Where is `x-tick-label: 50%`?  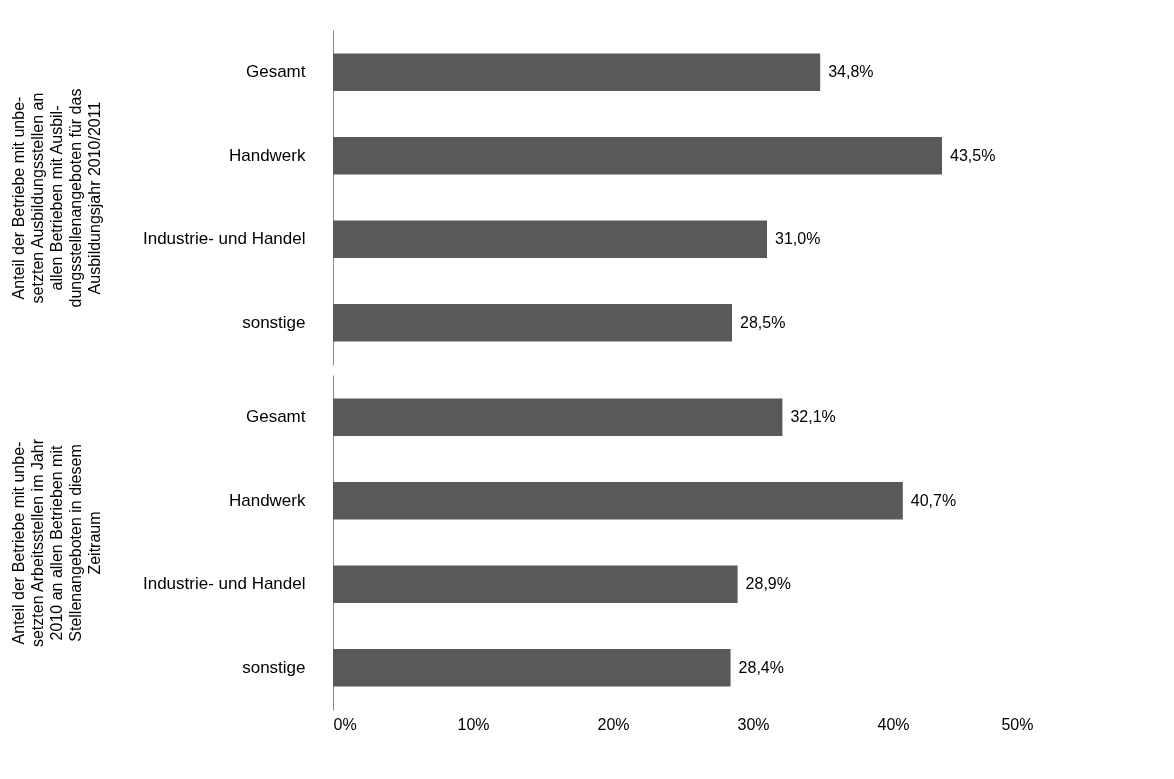
x-tick-label: 50% is located at coordinates (1017, 724).